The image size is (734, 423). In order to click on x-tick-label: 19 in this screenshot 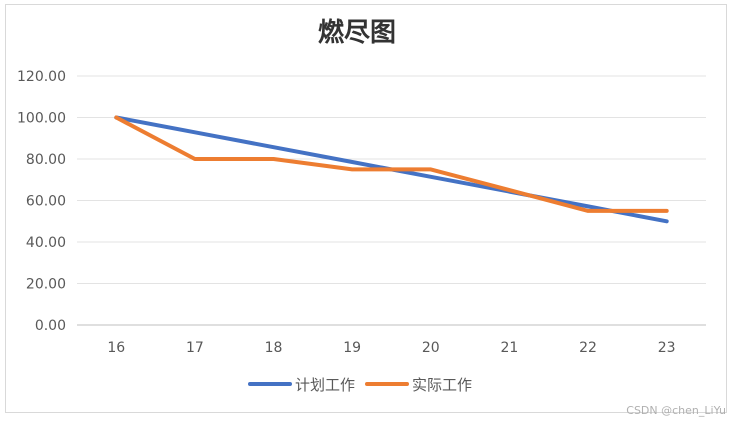, I will do `click(352, 348)`.